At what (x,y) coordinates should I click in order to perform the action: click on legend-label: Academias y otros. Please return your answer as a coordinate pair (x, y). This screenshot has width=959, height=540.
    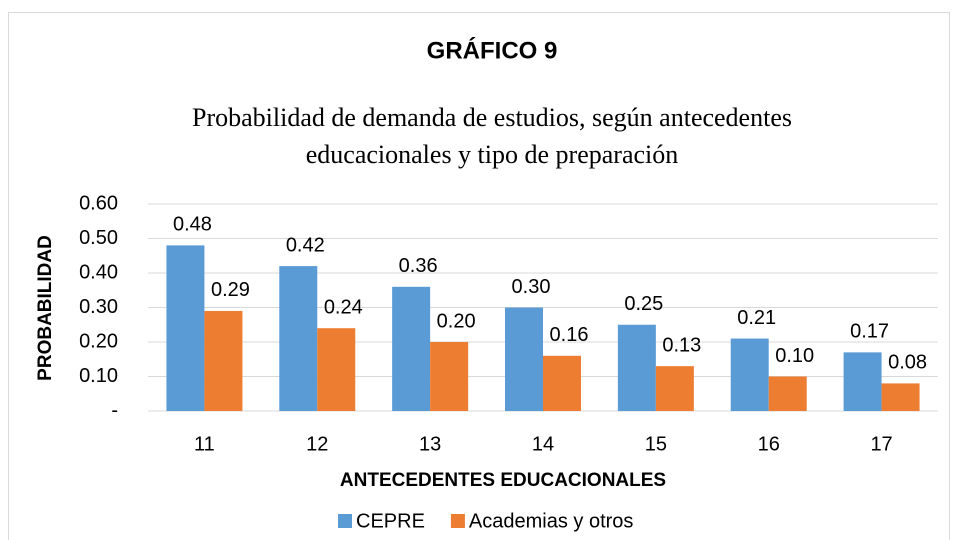
    Looking at the image, I should click on (551, 521).